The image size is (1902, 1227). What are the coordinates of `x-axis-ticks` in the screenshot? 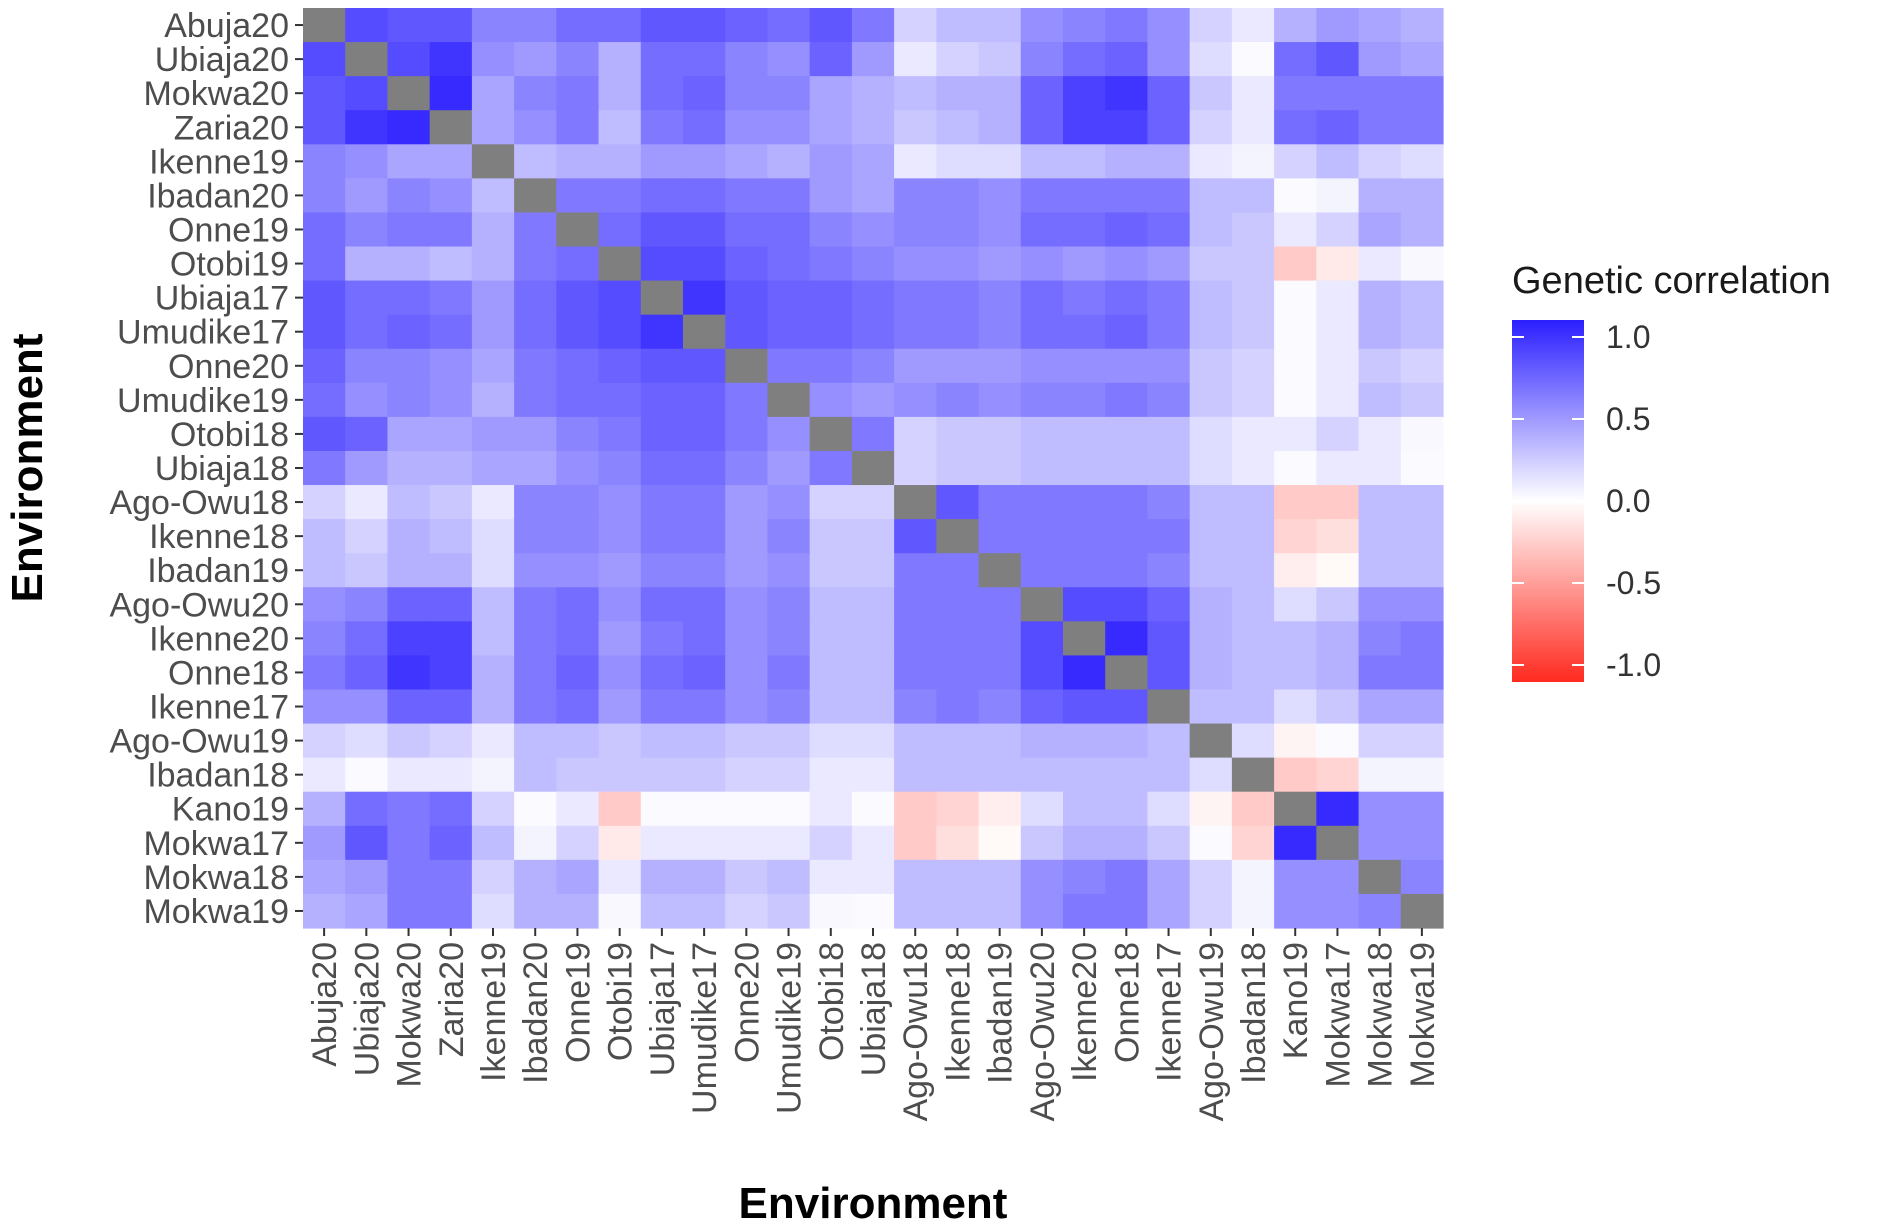 It's located at (873, 932).